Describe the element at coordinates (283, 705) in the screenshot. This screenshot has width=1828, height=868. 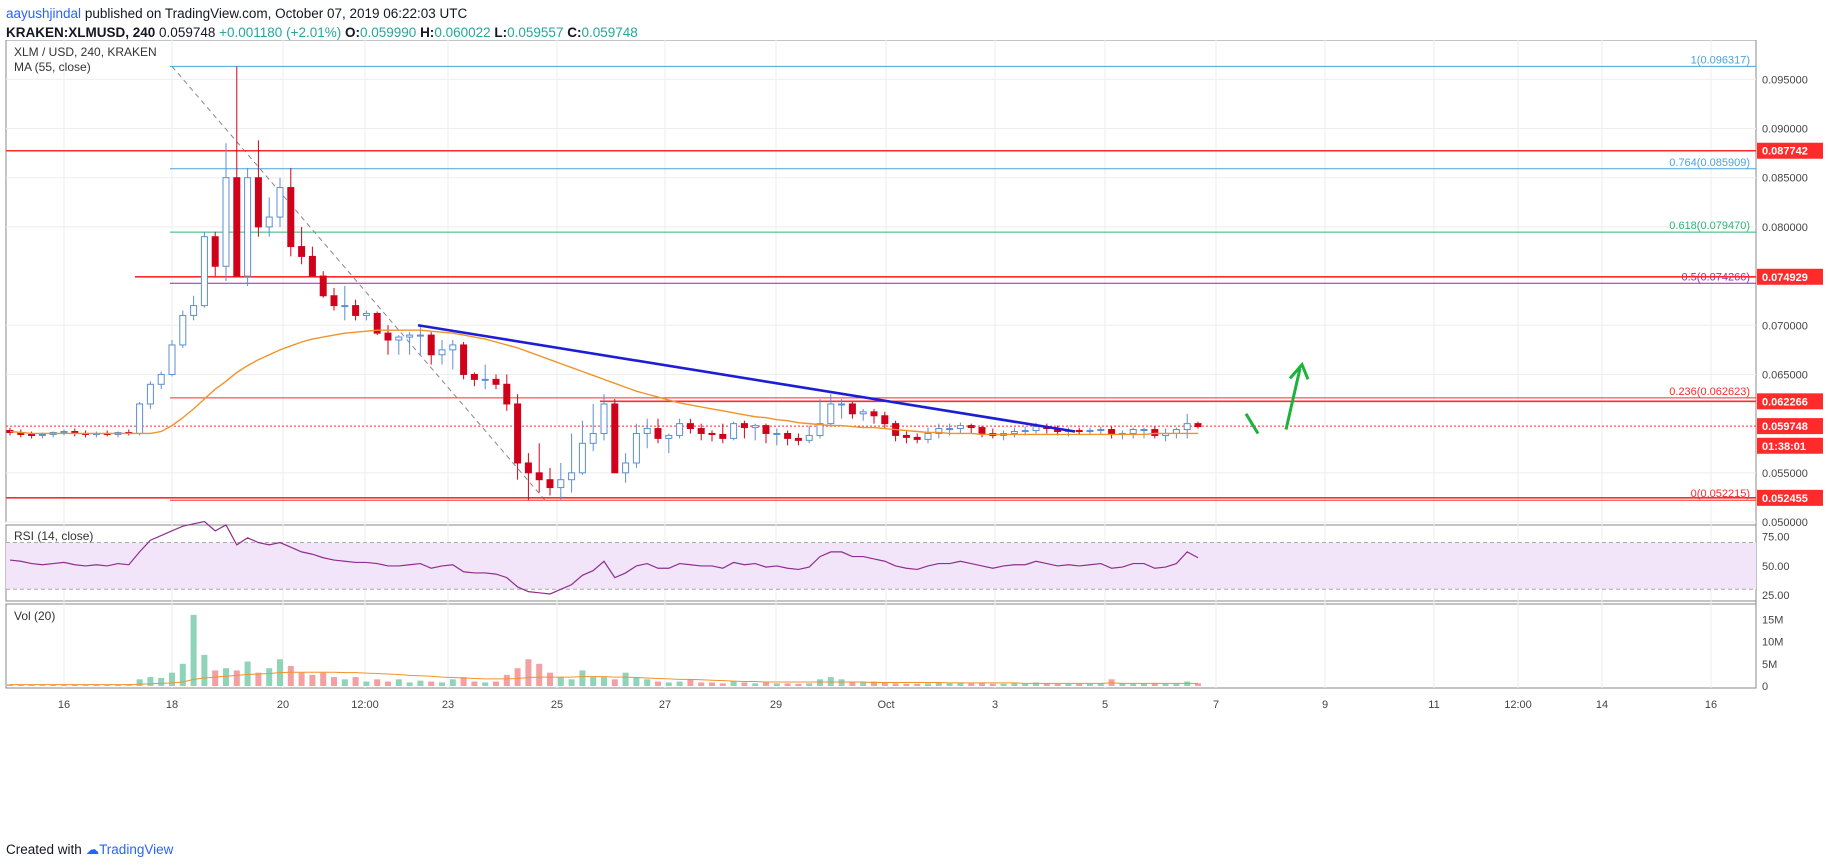
I see `time-tick-label: 20` at that location.